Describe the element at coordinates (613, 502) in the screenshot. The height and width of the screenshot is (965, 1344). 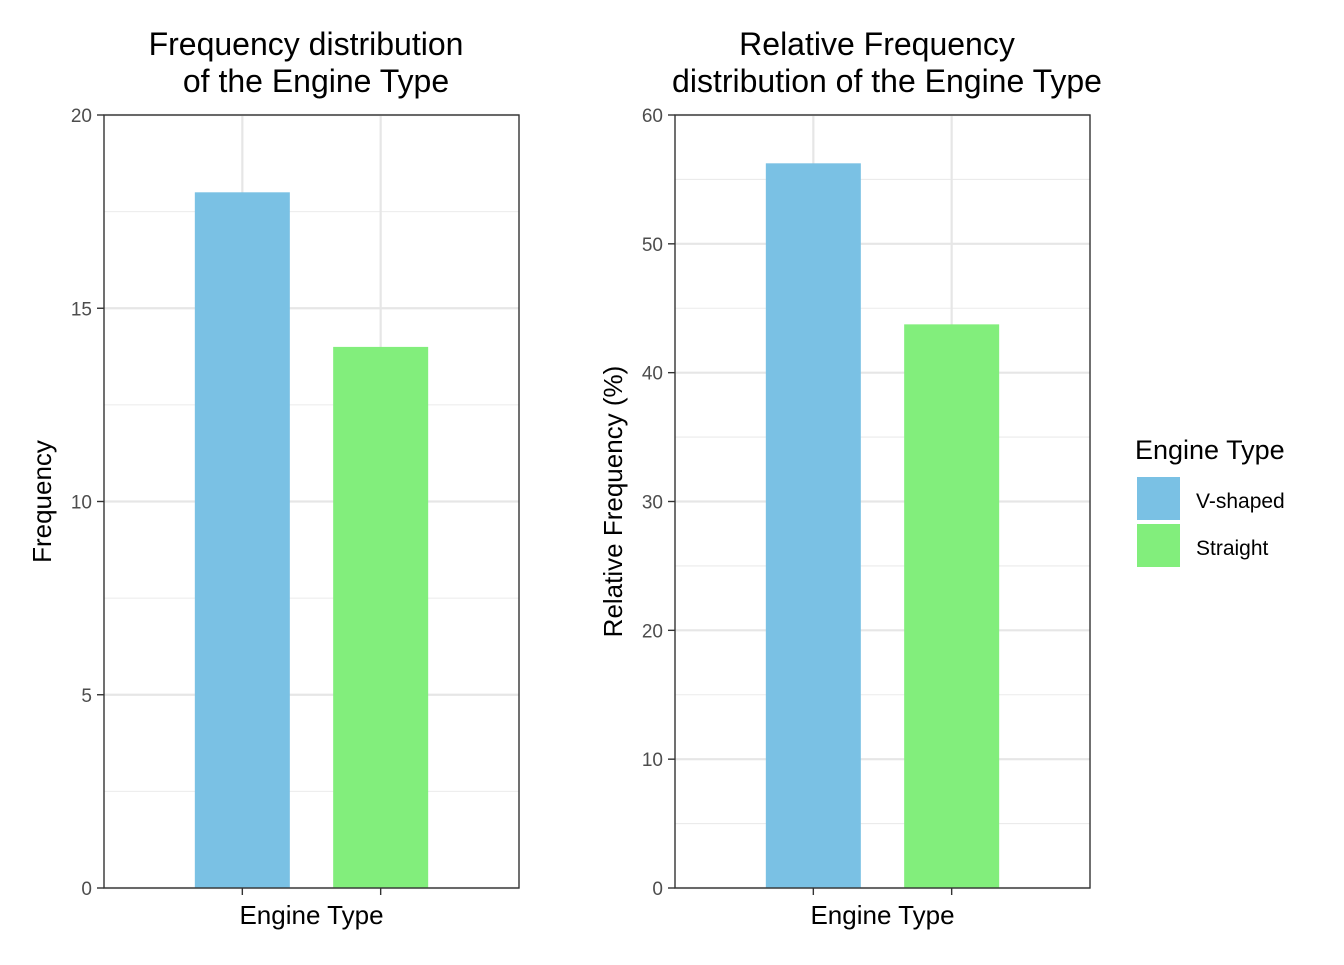
I see `y-axis-label: Relative Frequency (%)` at that location.